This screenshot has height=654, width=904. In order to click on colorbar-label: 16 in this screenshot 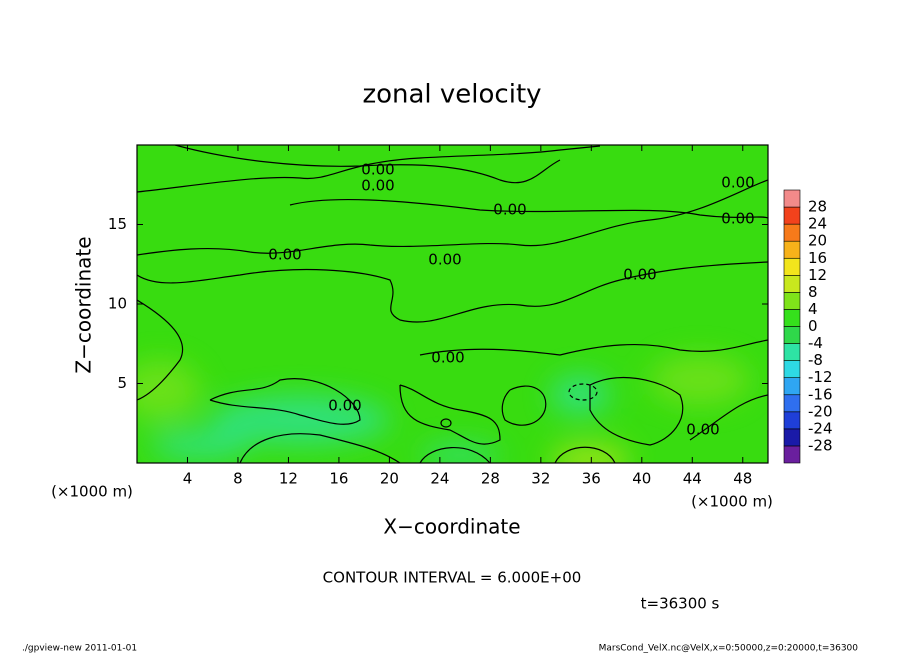, I will do `click(817, 258)`.